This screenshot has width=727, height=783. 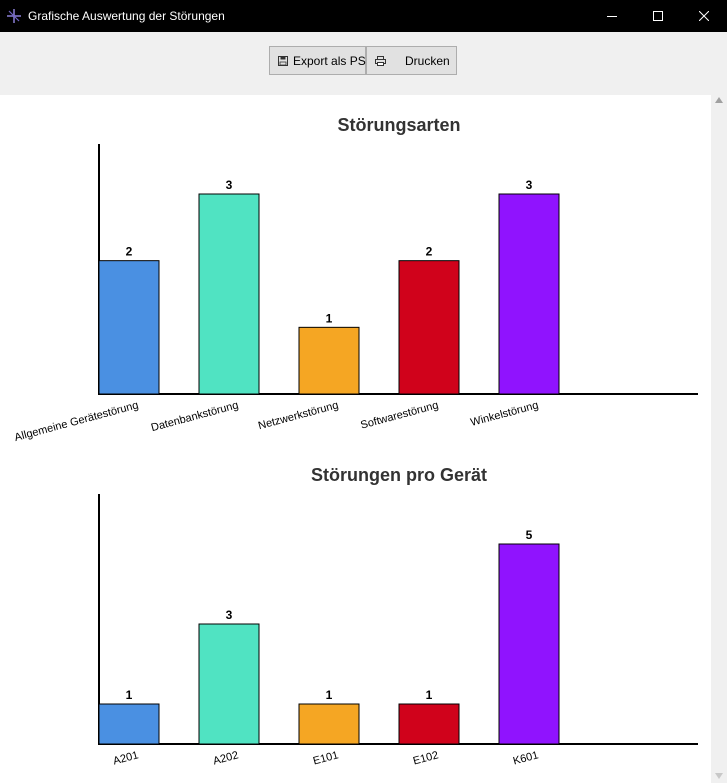 I want to click on x-tick-label: K601, so click(x=526, y=758).